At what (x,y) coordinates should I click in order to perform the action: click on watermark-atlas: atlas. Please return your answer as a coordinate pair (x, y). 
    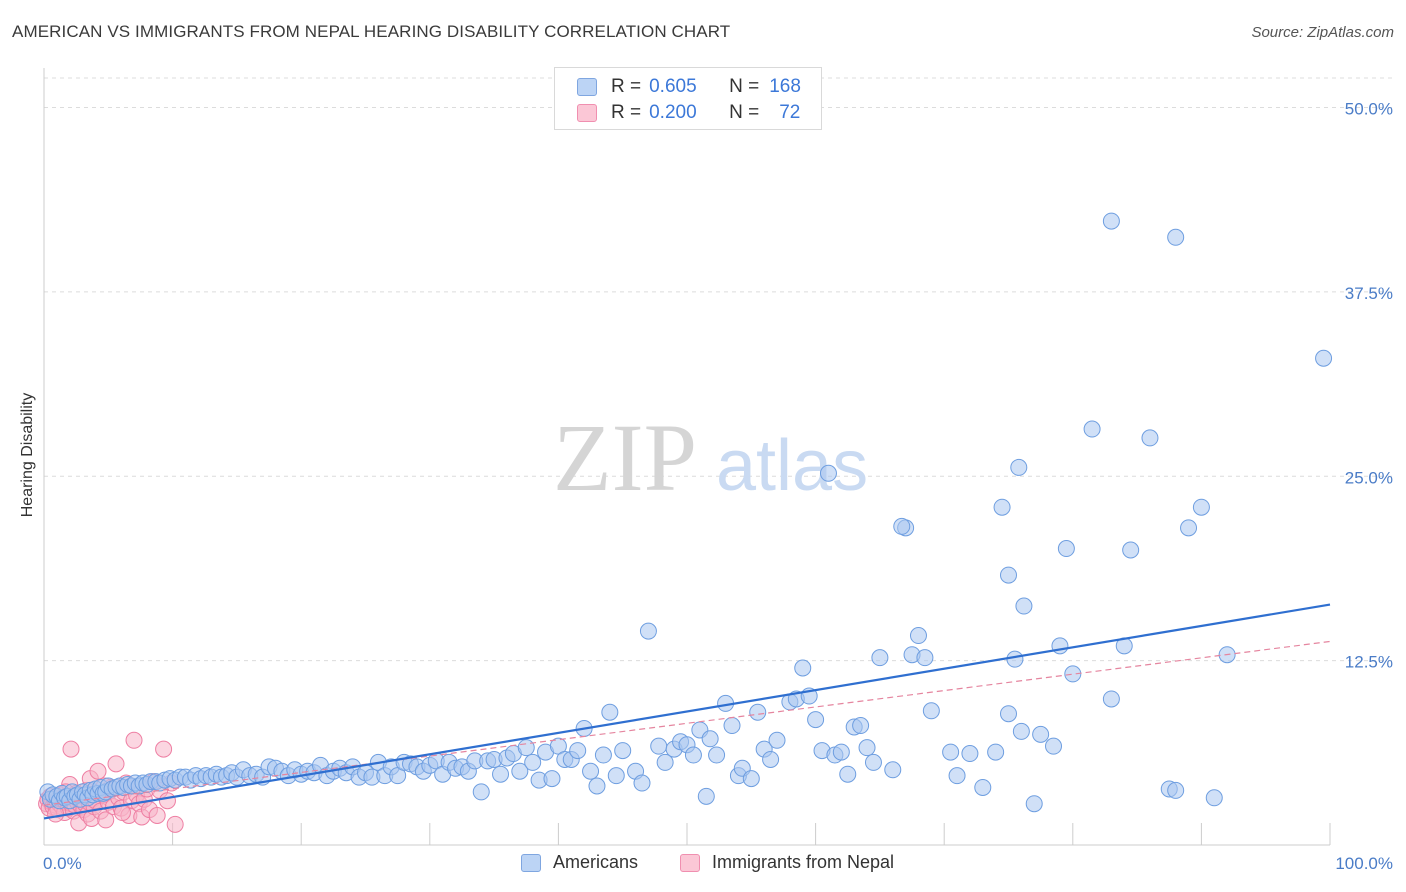
    Looking at the image, I should click on (792, 466).